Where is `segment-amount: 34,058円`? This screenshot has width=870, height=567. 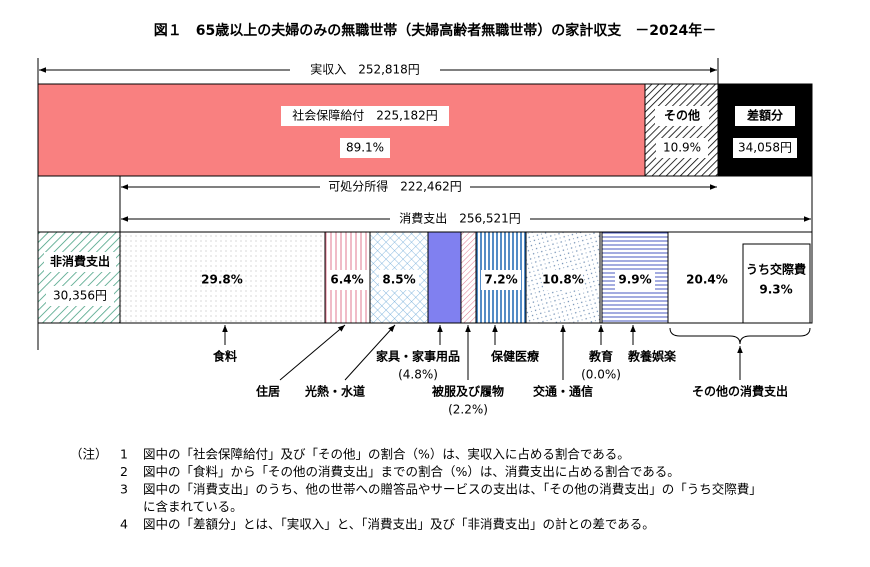
segment-amount: 34,058円 is located at coordinates (765, 148).